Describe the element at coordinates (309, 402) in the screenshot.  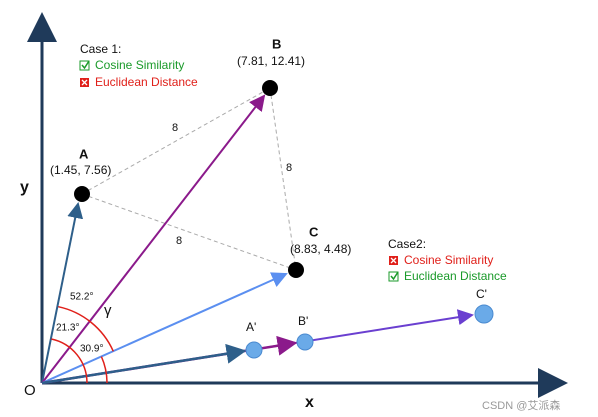
I see `x-axis-label: x` at that location.